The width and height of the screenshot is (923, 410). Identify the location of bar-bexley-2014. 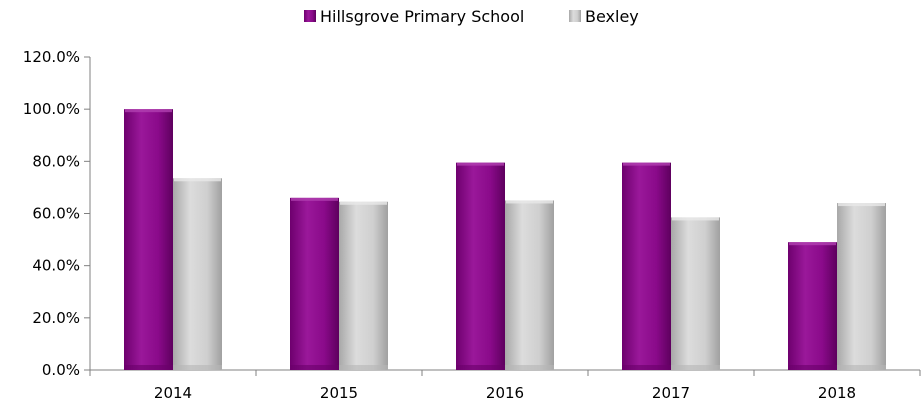
(197, 274).